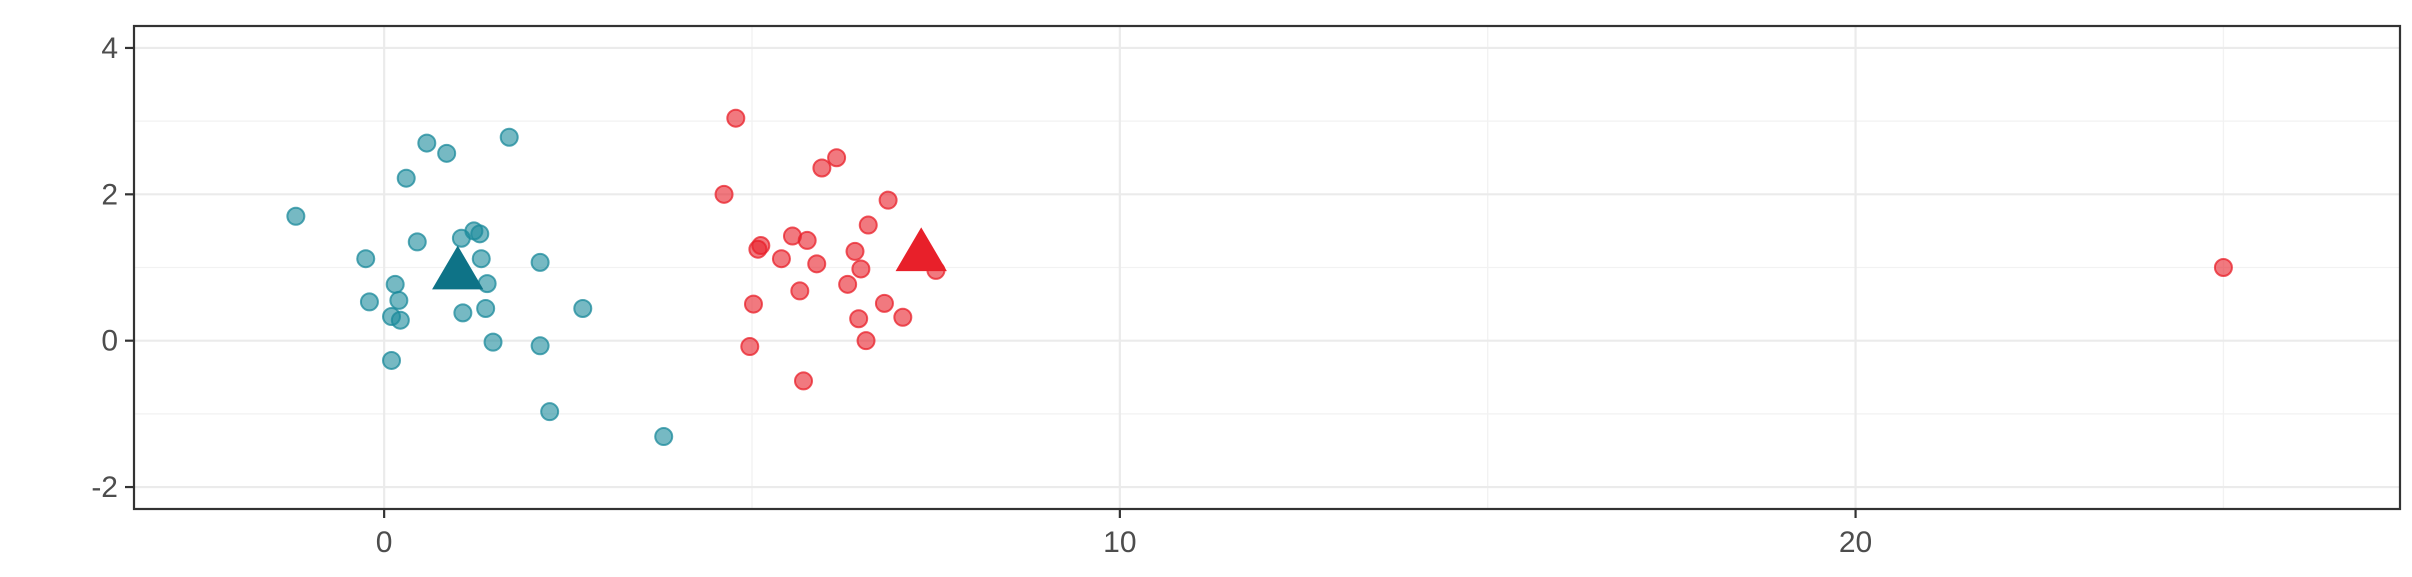  Describe the element at coordinates (109, 48) in the screenshot. I see `y-tick-label: 4` at that location.